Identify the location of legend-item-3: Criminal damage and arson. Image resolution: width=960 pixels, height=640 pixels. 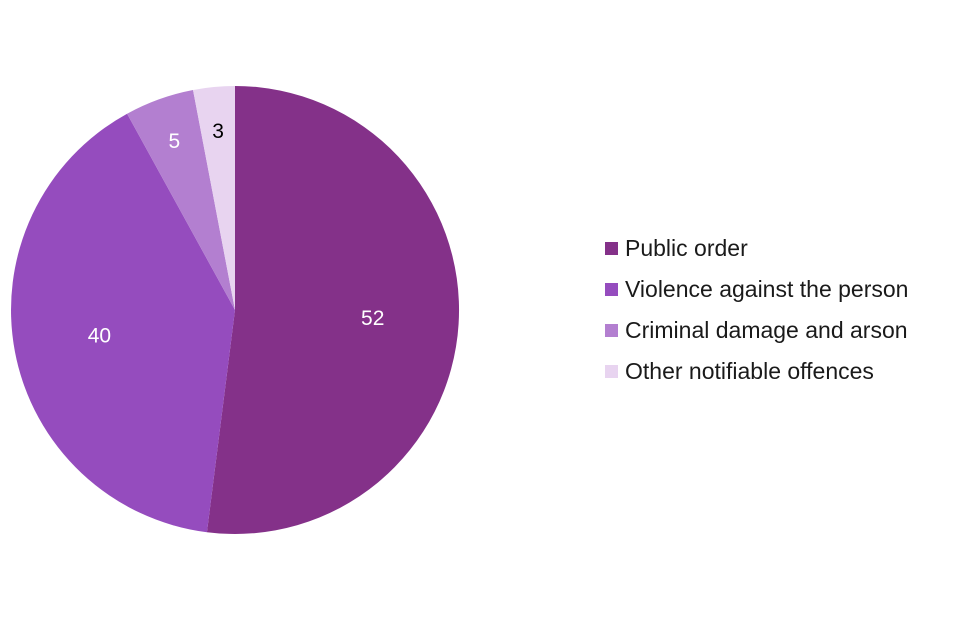
(756, 330).